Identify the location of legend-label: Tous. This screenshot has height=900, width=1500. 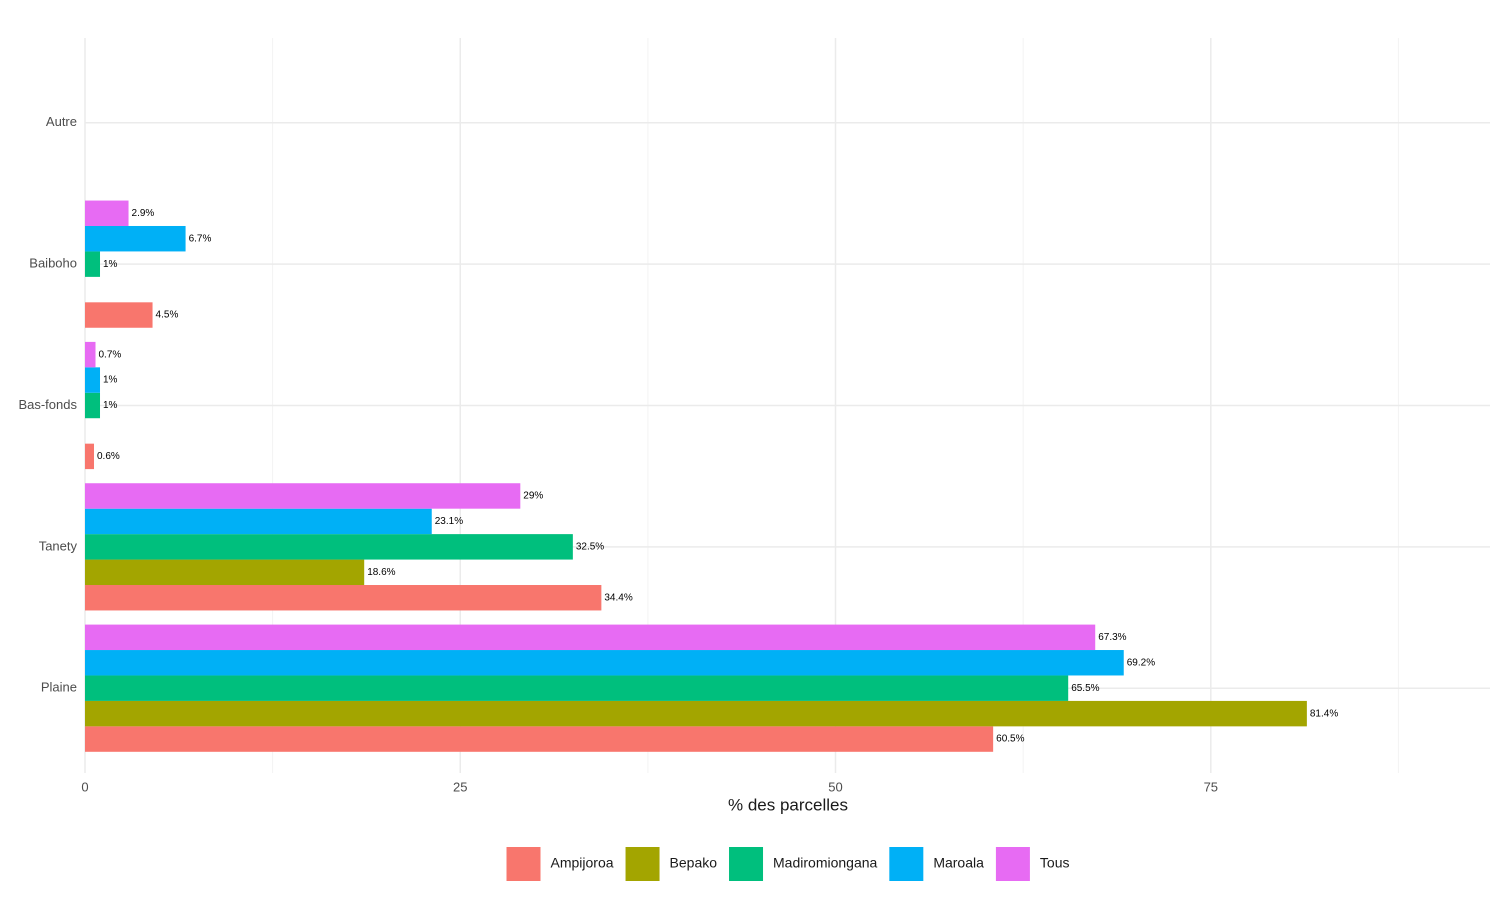
(1055, 863).